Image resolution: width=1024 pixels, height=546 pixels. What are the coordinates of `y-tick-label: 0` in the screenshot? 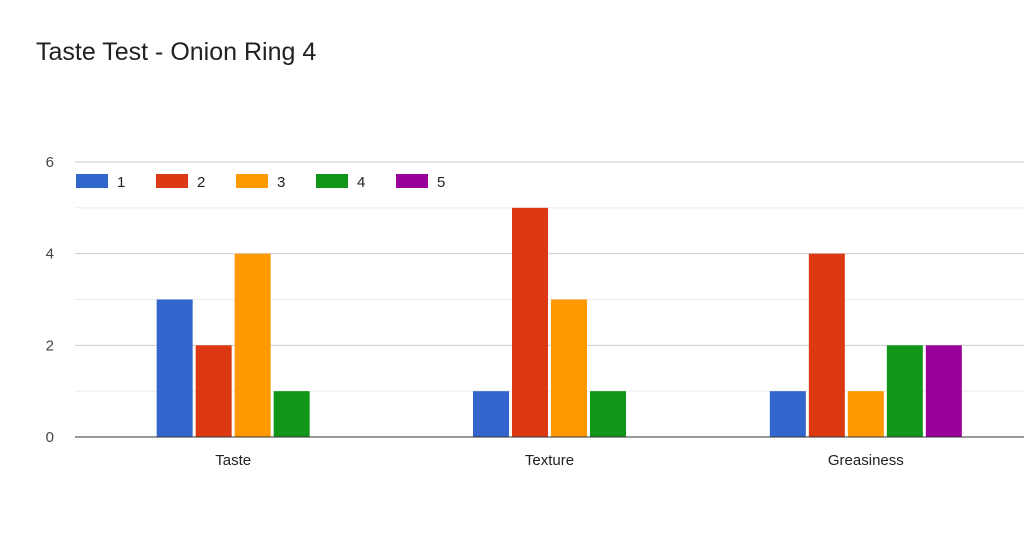 It's located at (50, 437).